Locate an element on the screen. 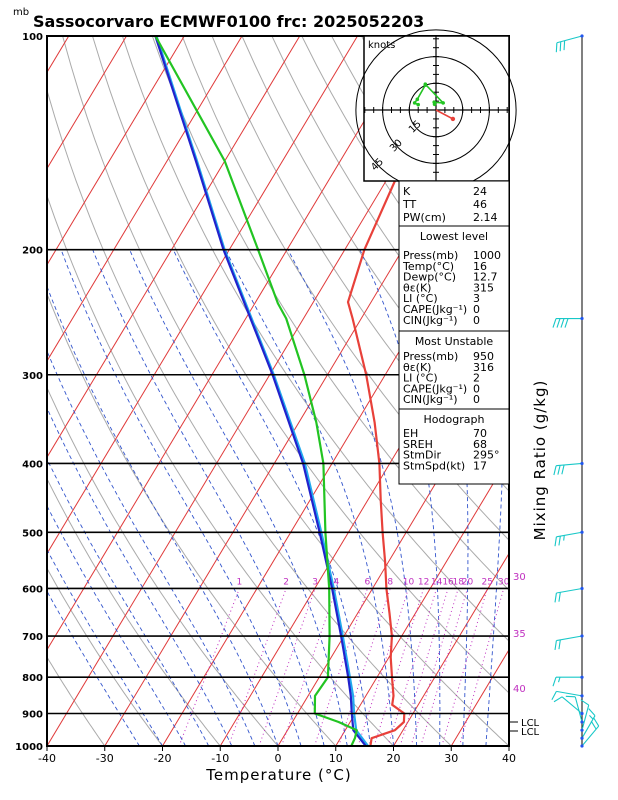 This screenshot has height=800, width=618. index-row-value: 3 is located at coordinates (476, 298).